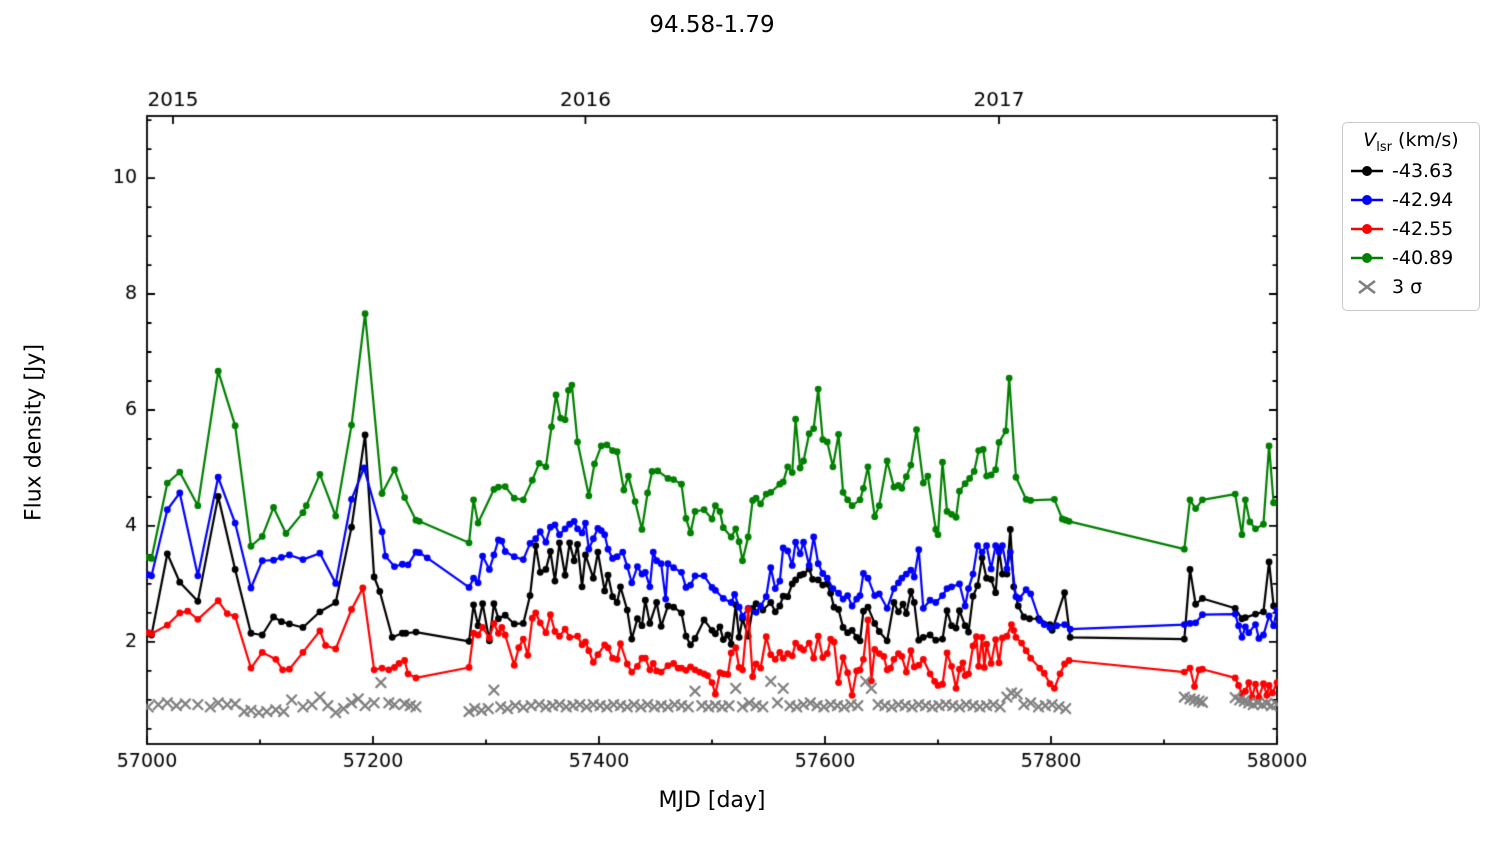 This screenshot has height=844, width=1500. What do you see at coordinates (34, 432) in the screenshot?
I see `y-axis-label: Flux density [Jy]` at bounding box center [34, 432].